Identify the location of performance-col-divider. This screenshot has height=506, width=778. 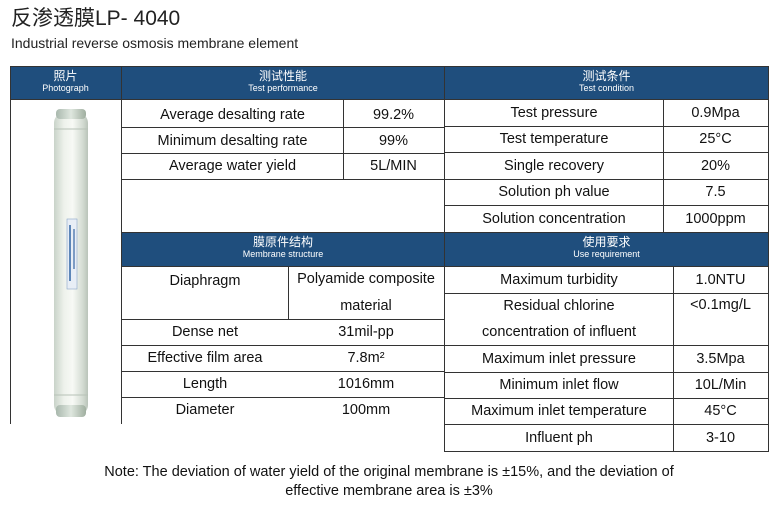
(343, 139).